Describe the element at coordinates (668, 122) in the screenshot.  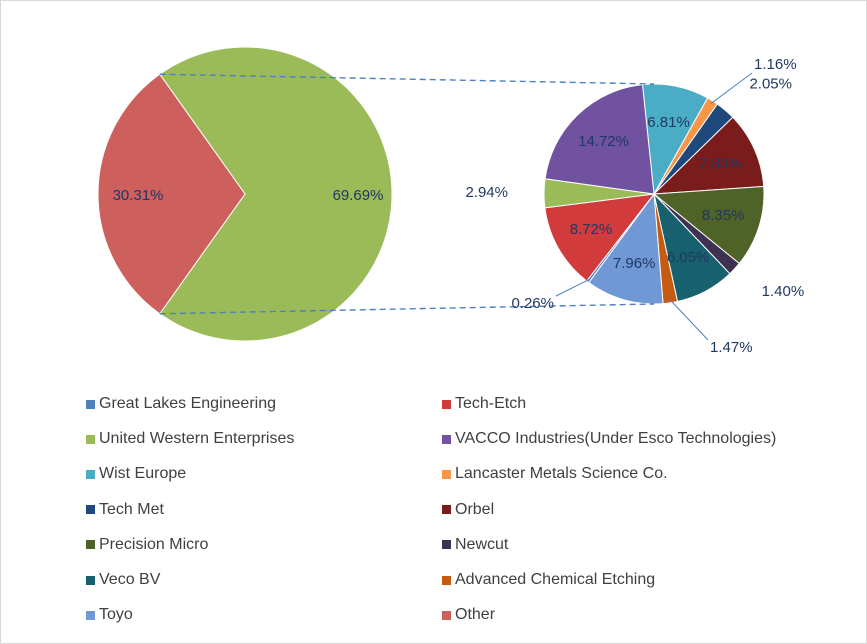
I see `label-wist-europe: 6.81%` at that location.